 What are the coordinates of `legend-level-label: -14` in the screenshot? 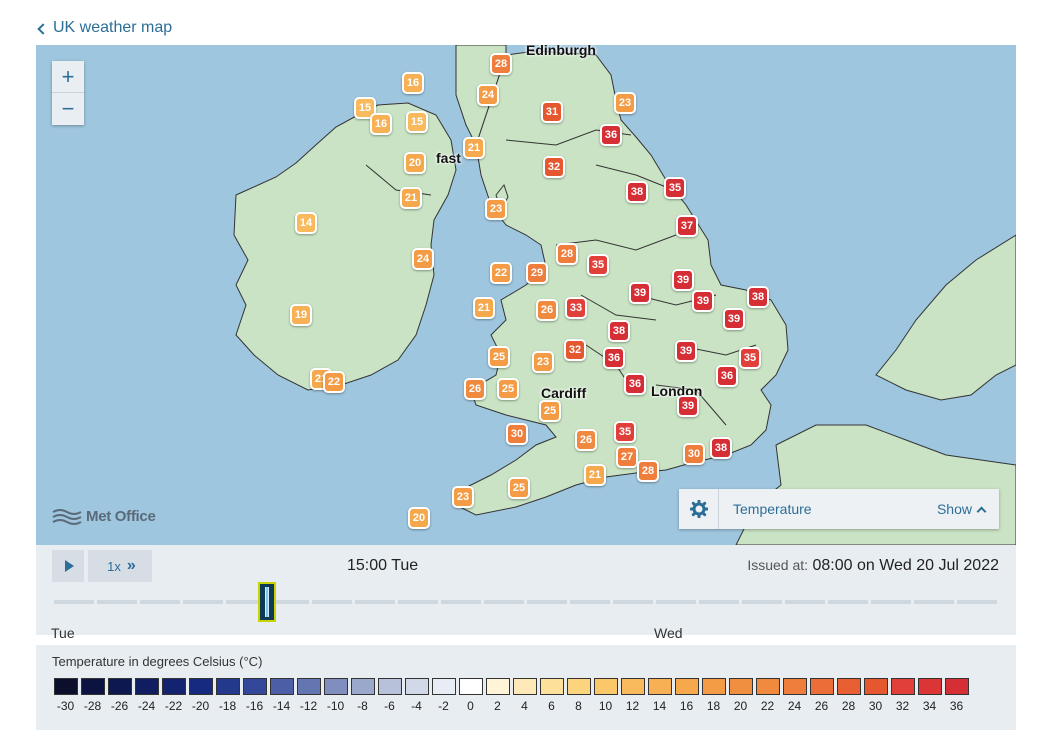 It's located at (281, 706).